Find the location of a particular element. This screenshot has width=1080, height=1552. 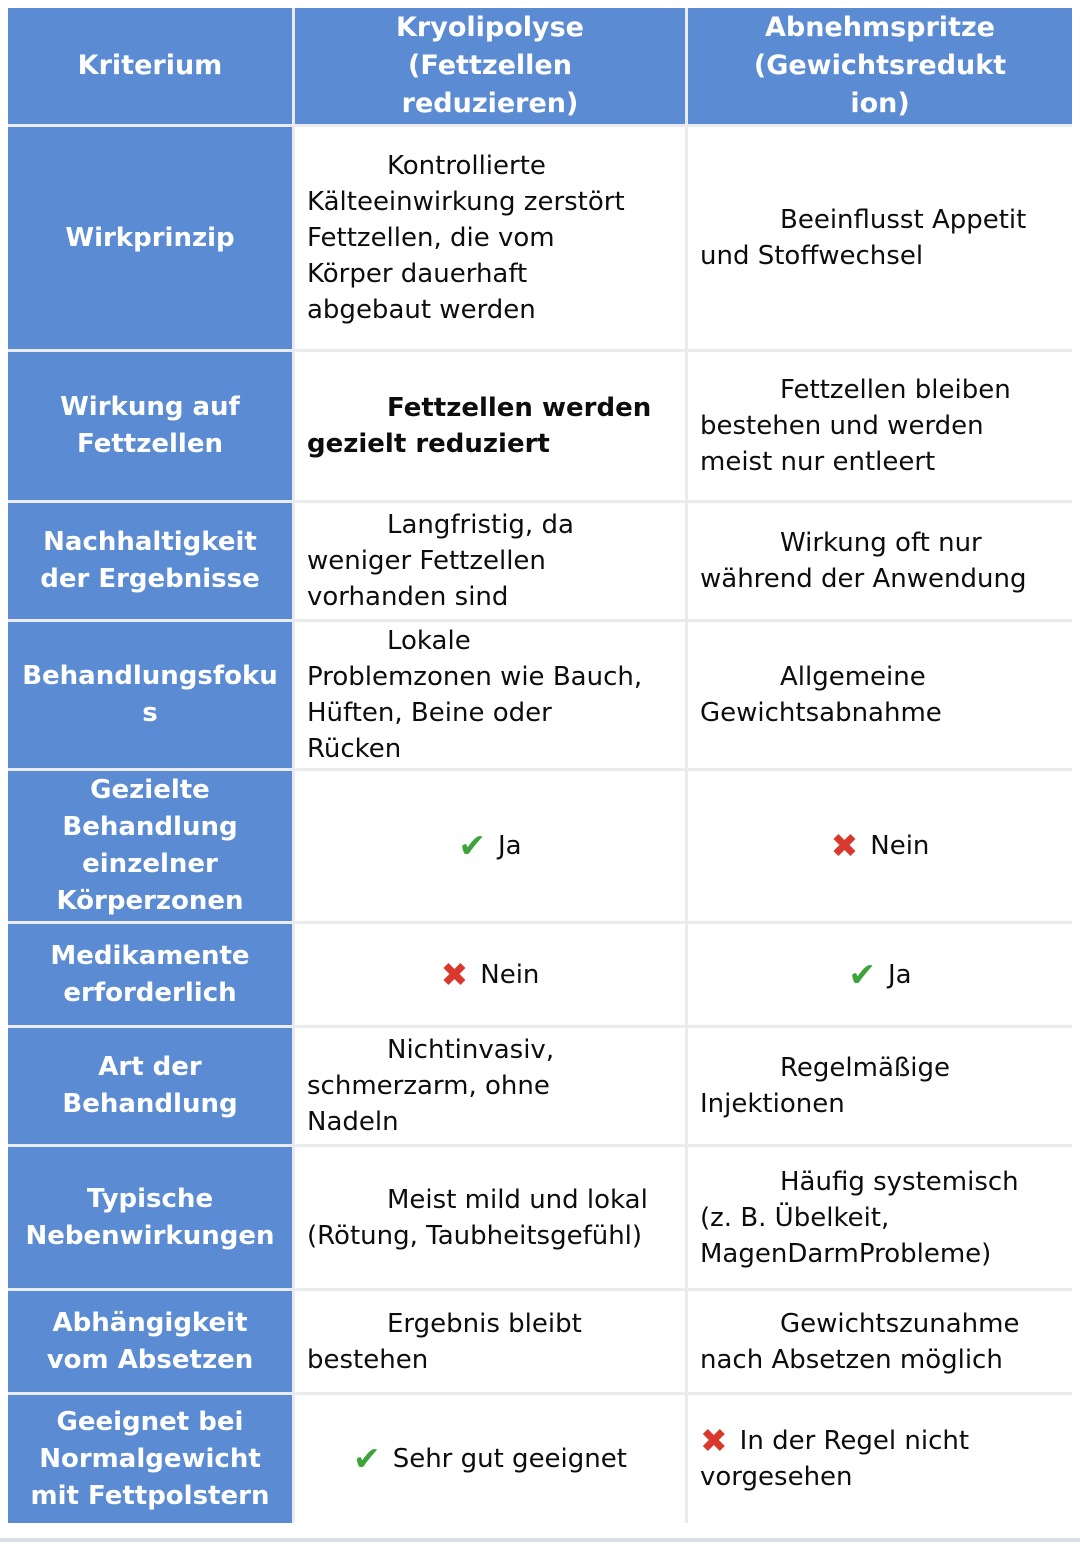

cell-text: Sehr gut geeignet is located at coordinates (509, 1459).